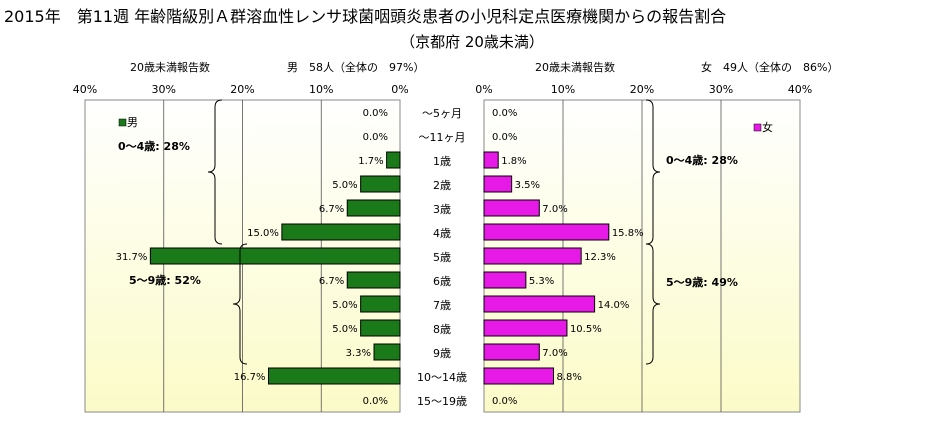  What do you see at coordinates (164, 89) in the screenshot?
I see `male-tick-label: 30%` at bounding box center [164, 89].